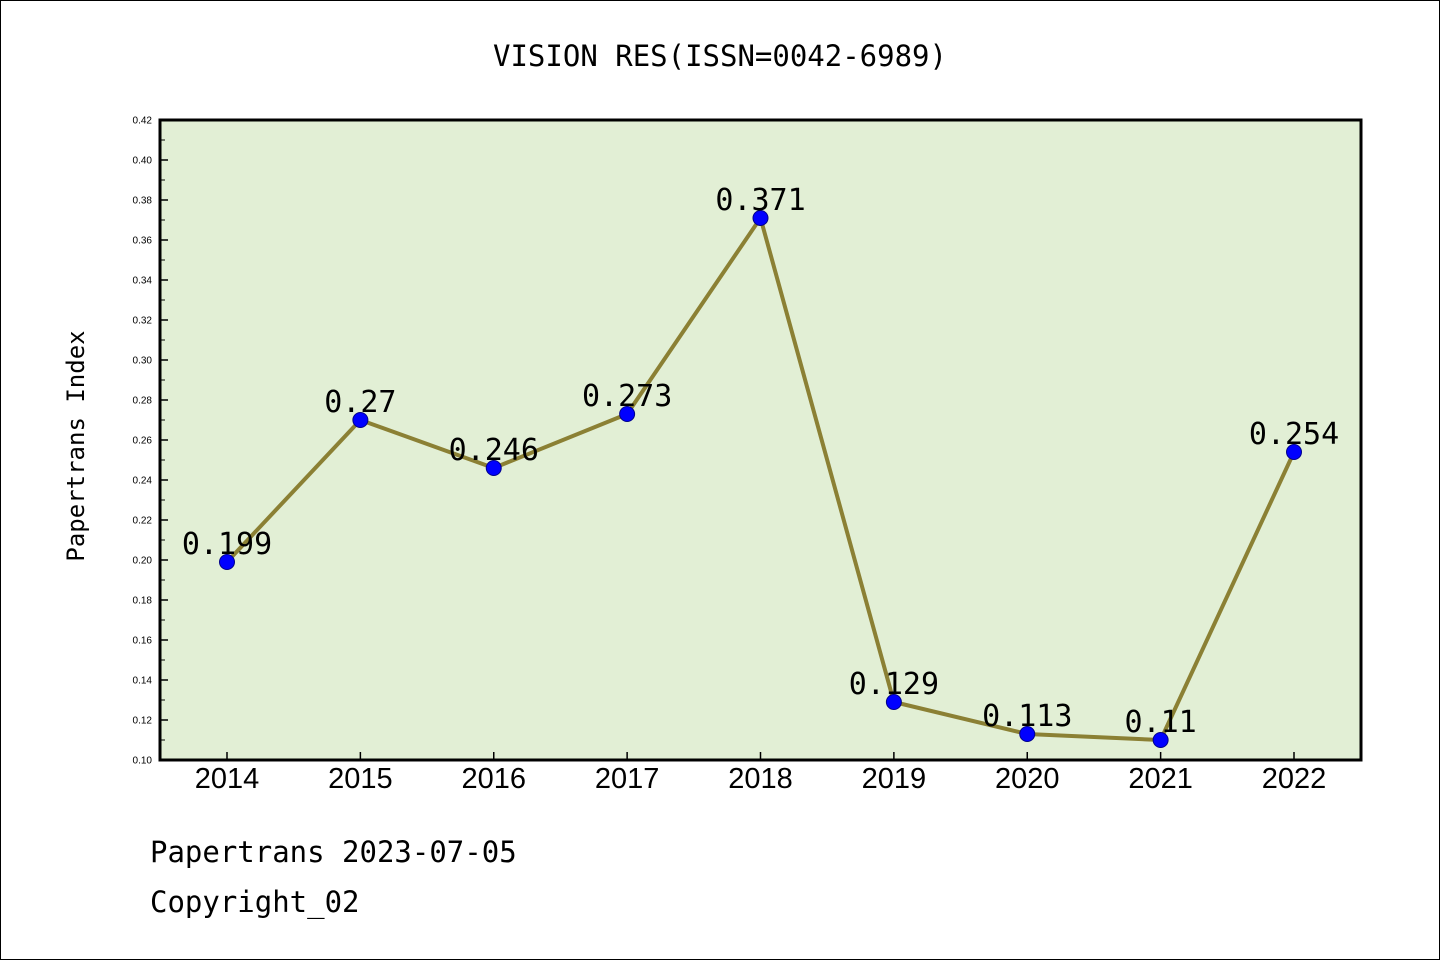 The width and height of the screenshot is (1440, 960). Describe the element at coordinates (760, 218) in the screenshot. I see `data-point-2018` at that location.